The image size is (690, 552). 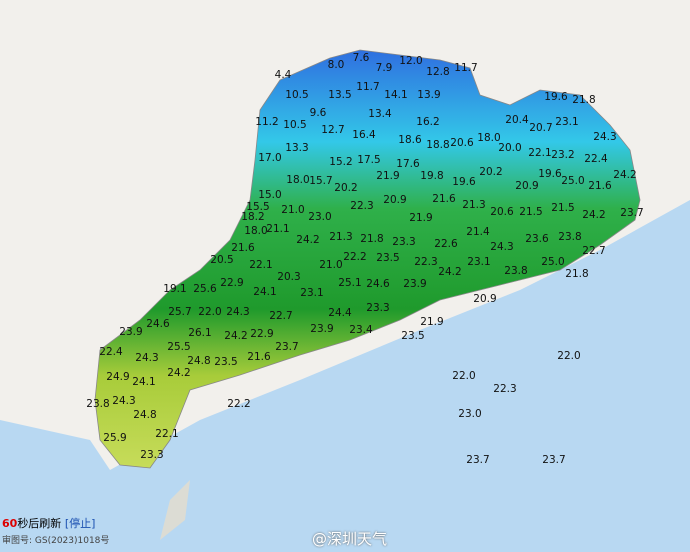 I want to click on temperature-label: 22.6, so click(x=446, y=244).